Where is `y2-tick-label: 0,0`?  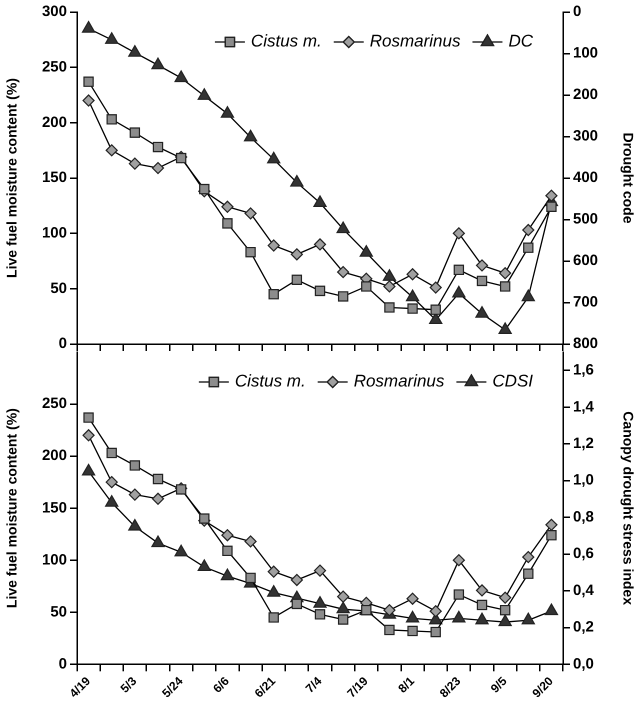
y2-tick-label: 0,0 is located at coordinates (583, 663).